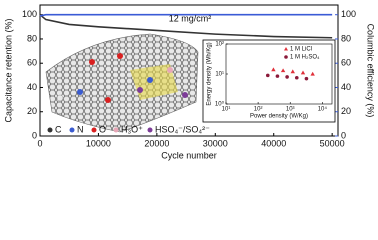 This screenshot has width=378, height=240. What do you see at coordinates (32, 87) in the screenshot?
I see `y-tick-label: 40` at bounding box center [32, 87].